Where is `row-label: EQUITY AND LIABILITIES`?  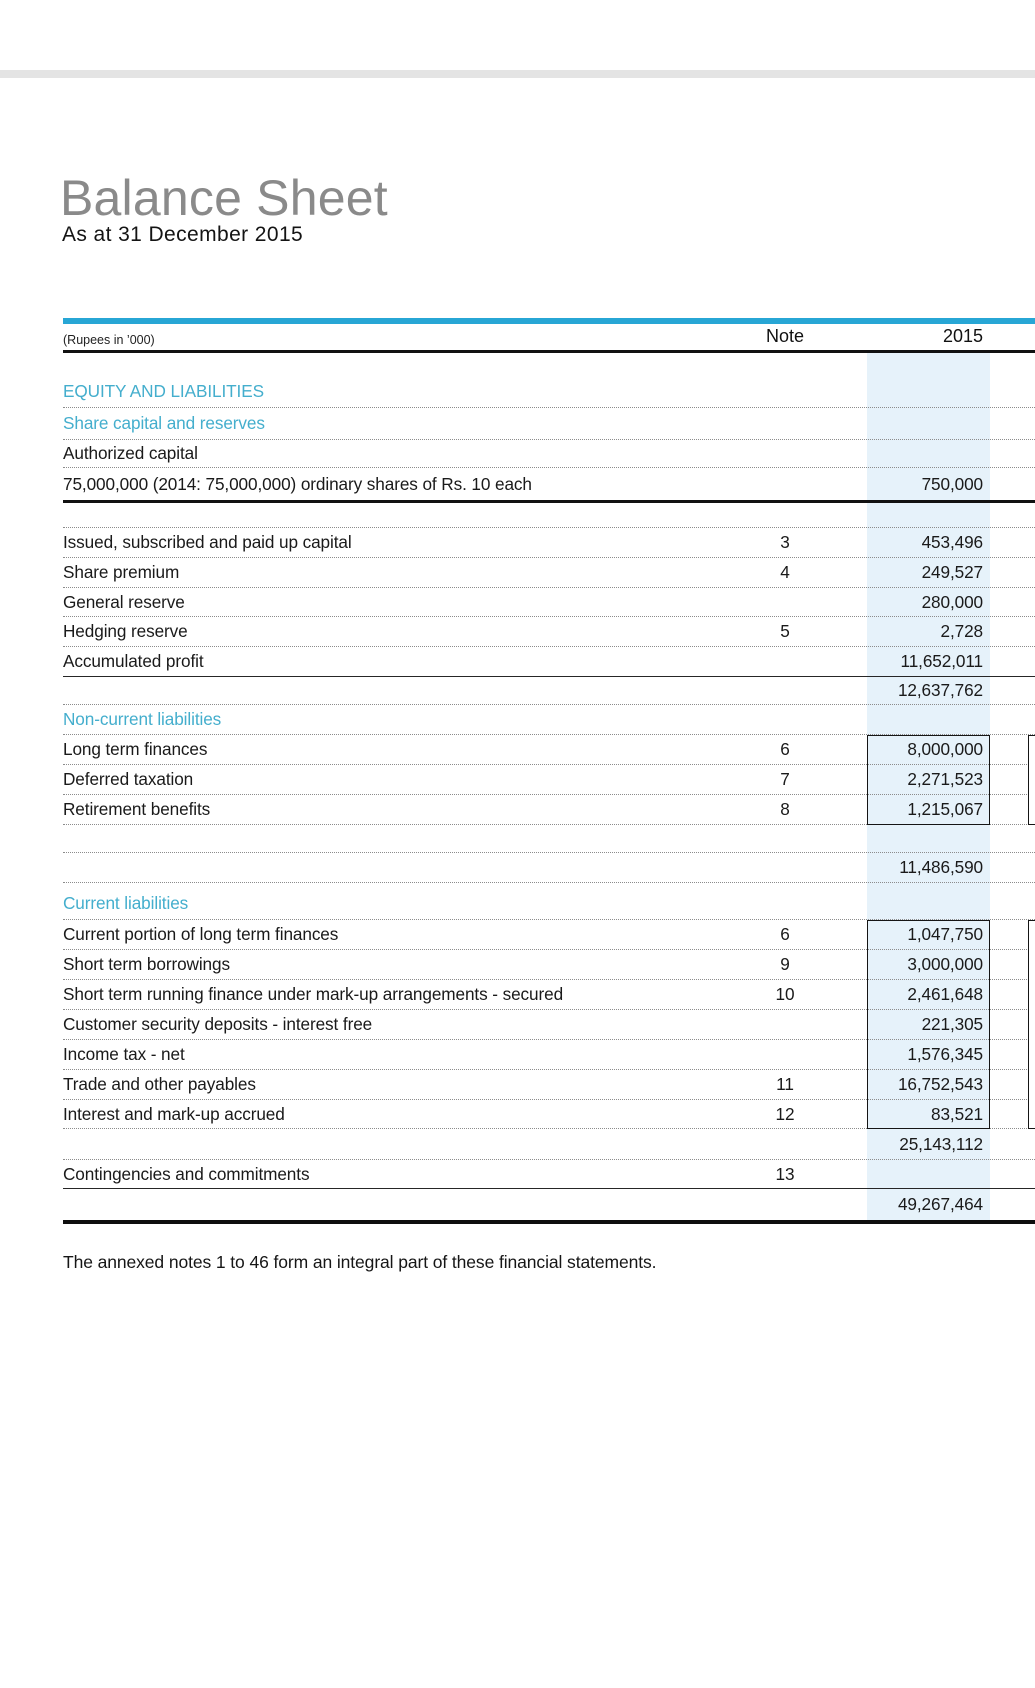 row-label: EQUITY AND LIABILITIES is located at coordinates (163, 391).